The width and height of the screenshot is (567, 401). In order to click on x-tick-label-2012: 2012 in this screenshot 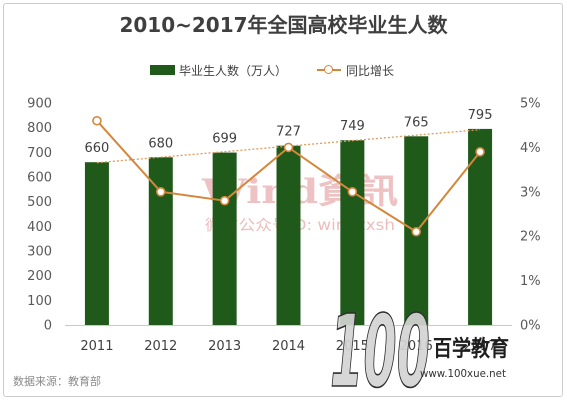, I will do `click(160, 346)`.